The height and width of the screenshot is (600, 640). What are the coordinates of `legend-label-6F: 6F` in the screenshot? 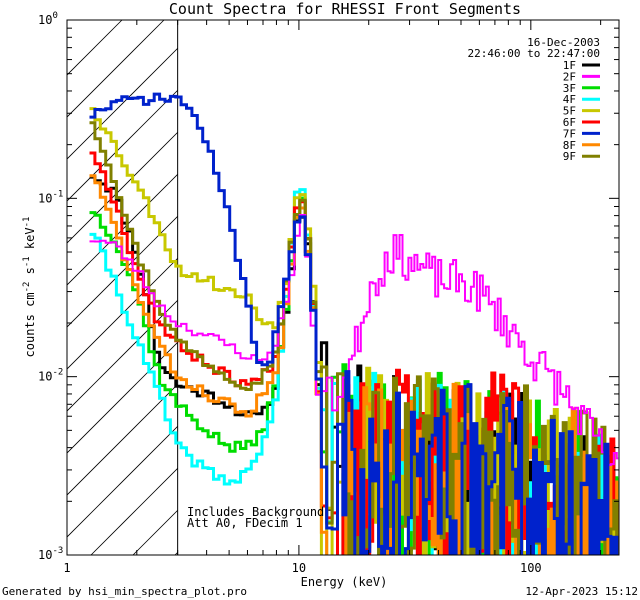 It's located at (569, 122).